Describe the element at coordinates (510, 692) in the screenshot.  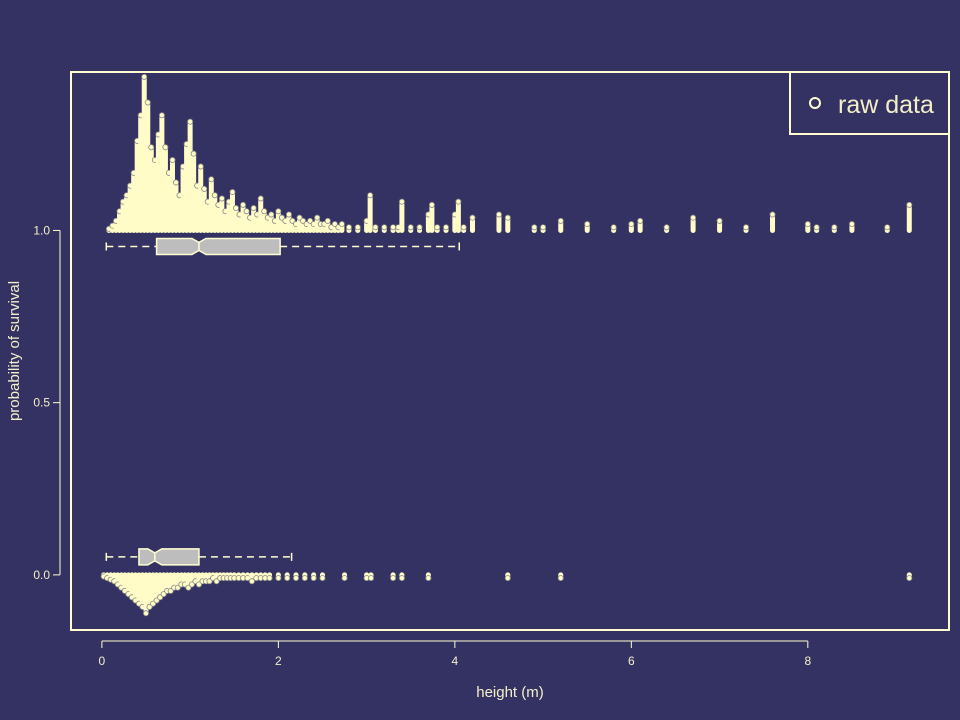
I see `x-axis-label: height (m)` at that location.